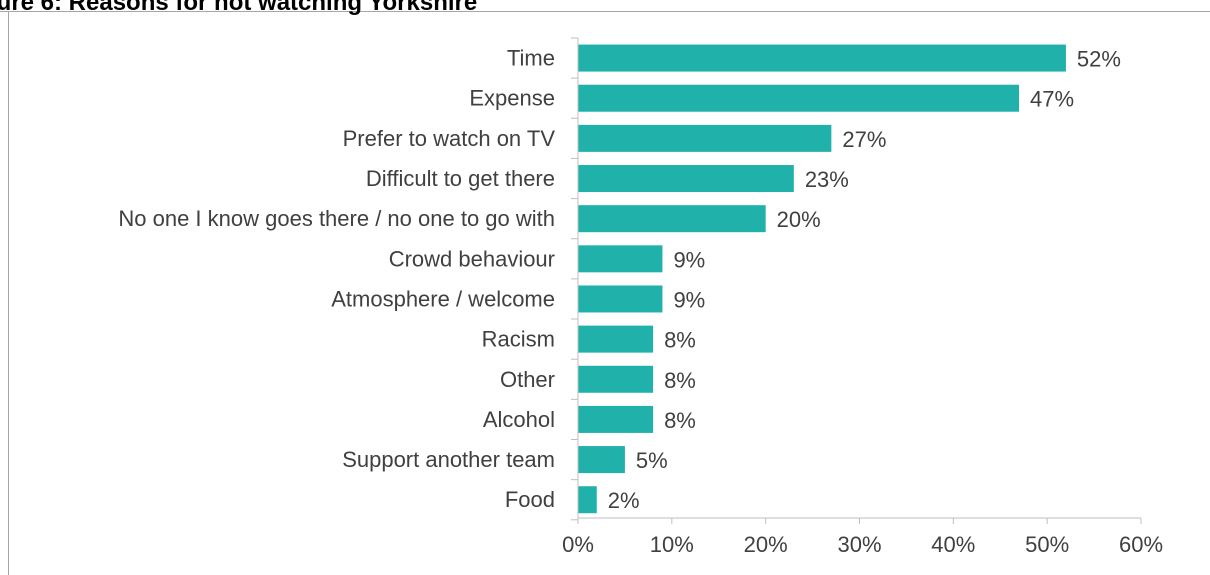 Image resolution: width=1210 pixels, height=575 pixels. What do you see at coordinates (605, 11) in the screenshot?
I see `title-rule` at bounding box center [605, 11].